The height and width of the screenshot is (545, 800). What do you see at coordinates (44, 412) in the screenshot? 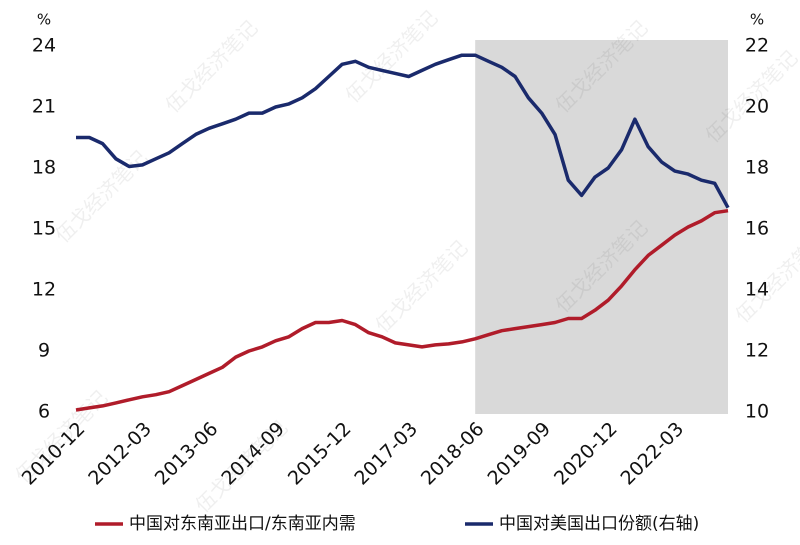
I see `y-tick-label: 6` at bounding box center [44, 412].